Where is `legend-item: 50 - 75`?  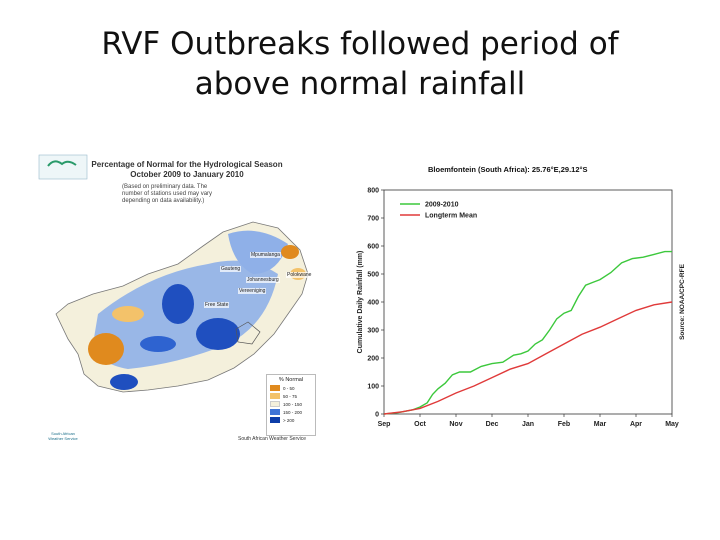
legend-item: 50 - 75 is located at coordinates (291, 396).